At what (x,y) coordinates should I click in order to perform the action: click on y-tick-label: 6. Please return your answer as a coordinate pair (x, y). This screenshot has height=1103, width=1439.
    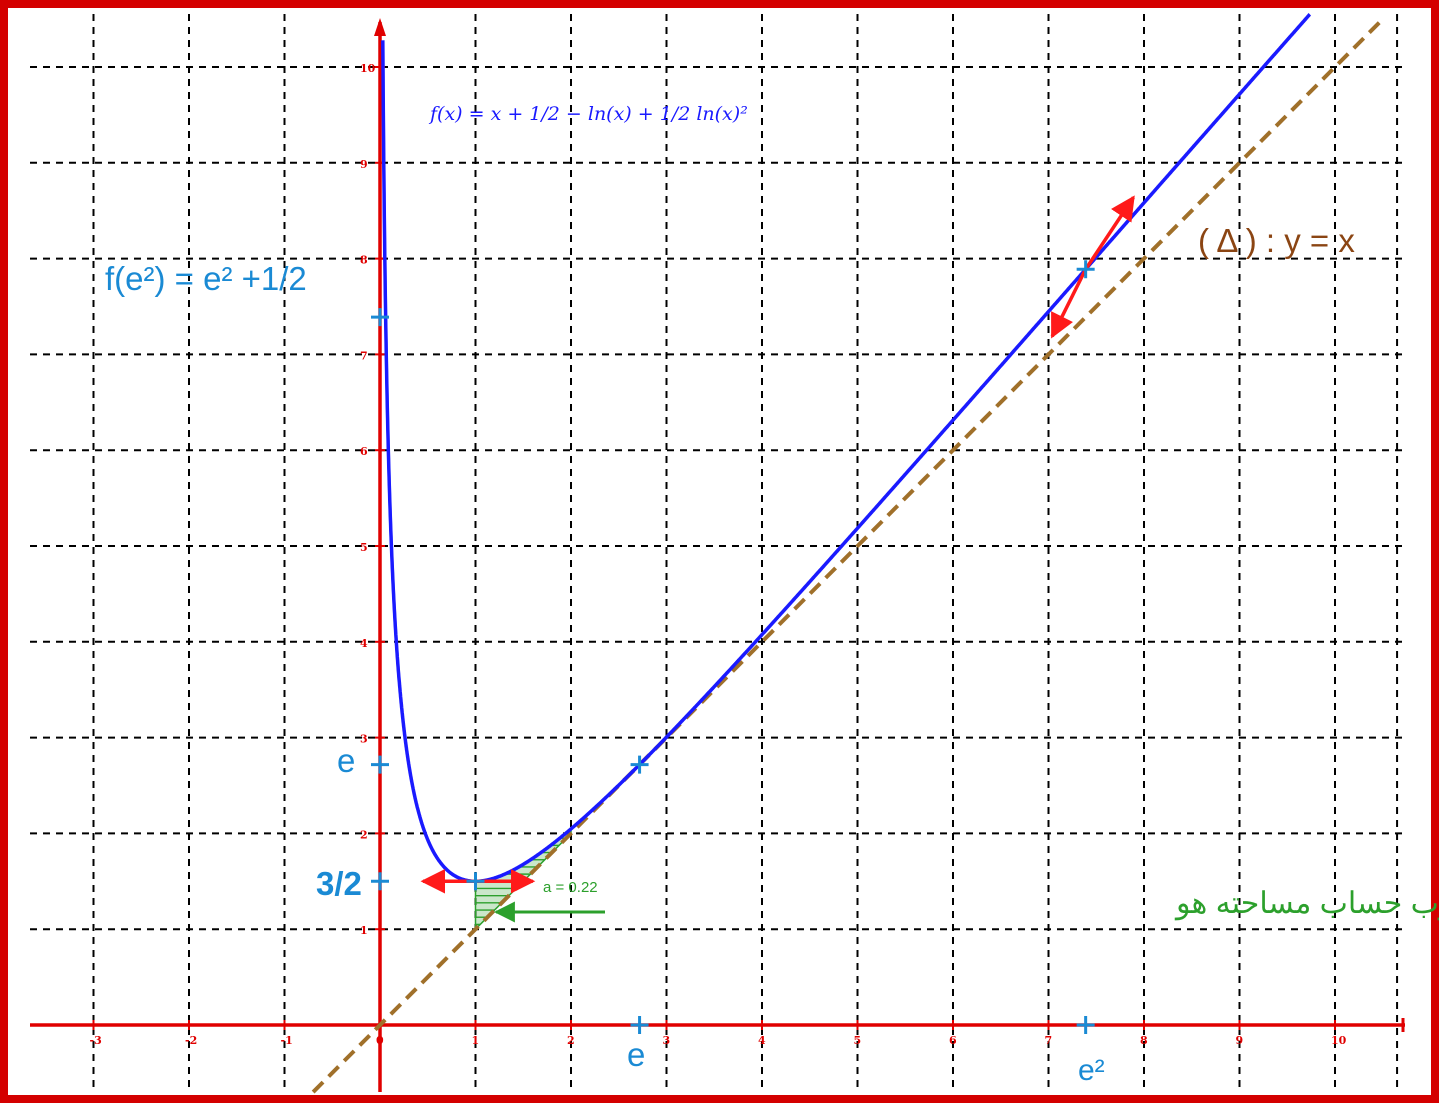
    Looking at the image, I should click on (364, 451).